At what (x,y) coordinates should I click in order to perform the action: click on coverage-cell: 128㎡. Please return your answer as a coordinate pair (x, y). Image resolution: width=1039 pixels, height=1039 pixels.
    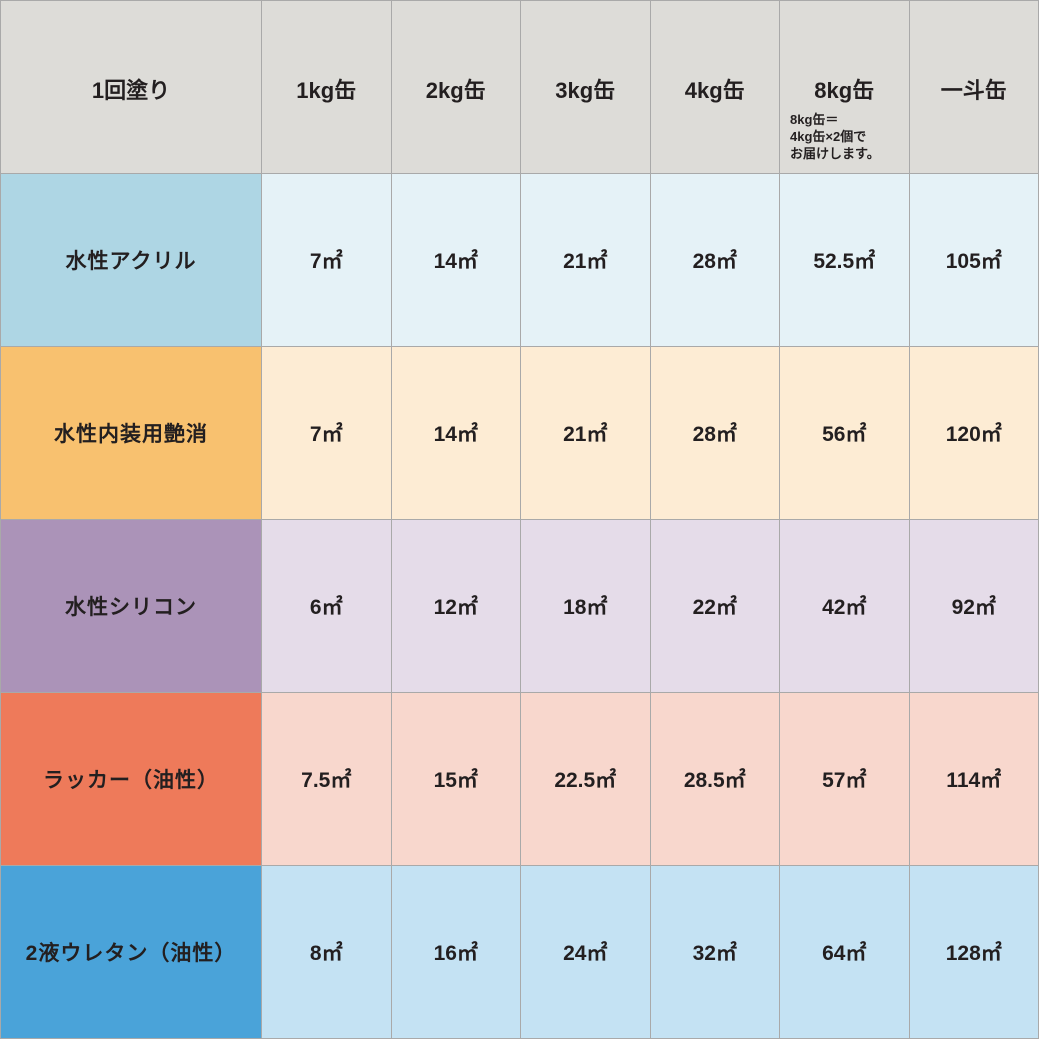
    Looking at the image, I should click on (973, 952).